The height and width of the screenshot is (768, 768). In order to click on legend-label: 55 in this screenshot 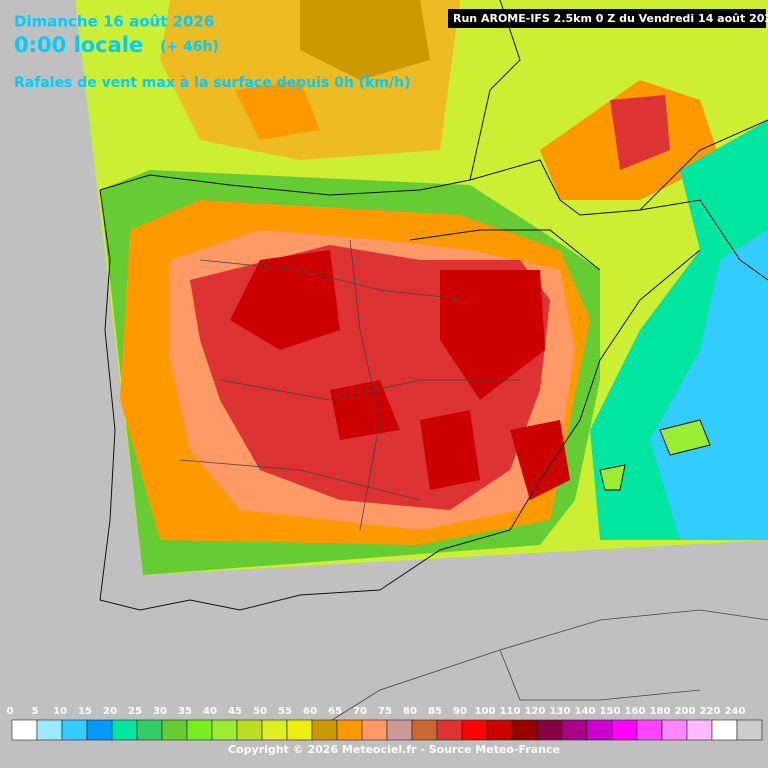, I will do `click(285, 711)`.